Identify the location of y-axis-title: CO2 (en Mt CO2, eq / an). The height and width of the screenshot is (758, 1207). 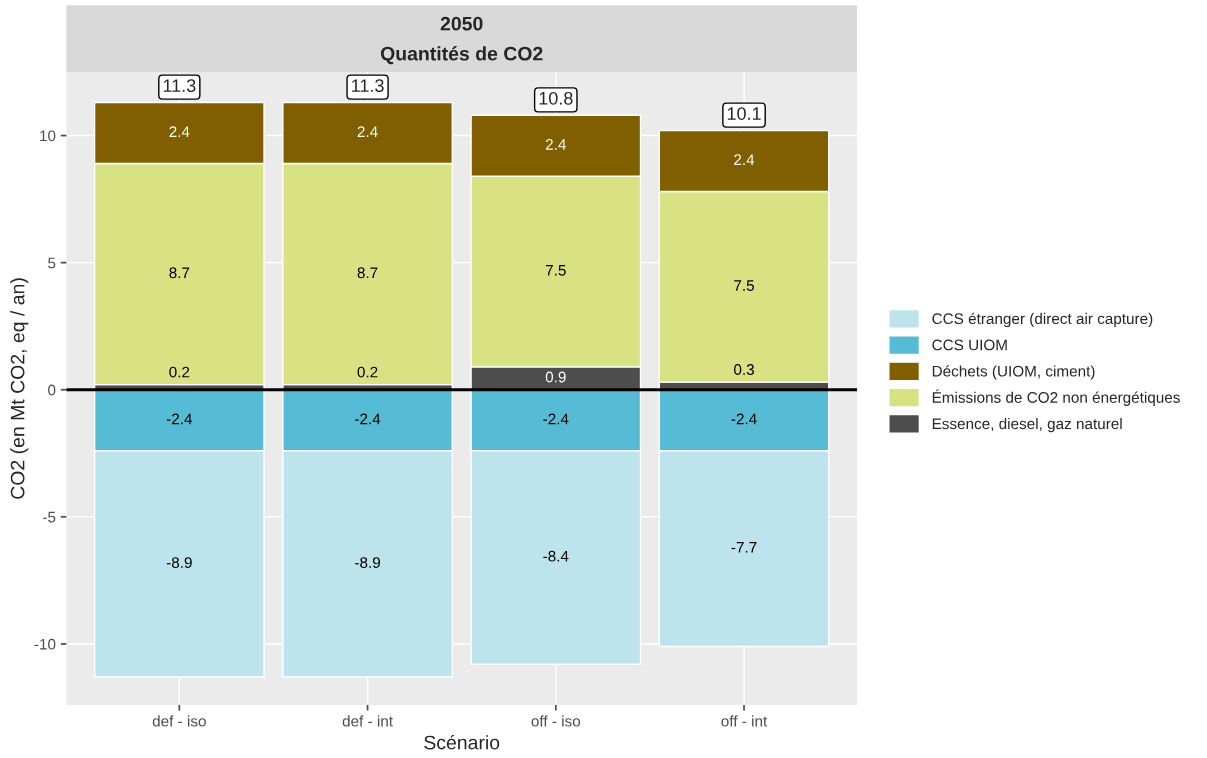
(19, 388).